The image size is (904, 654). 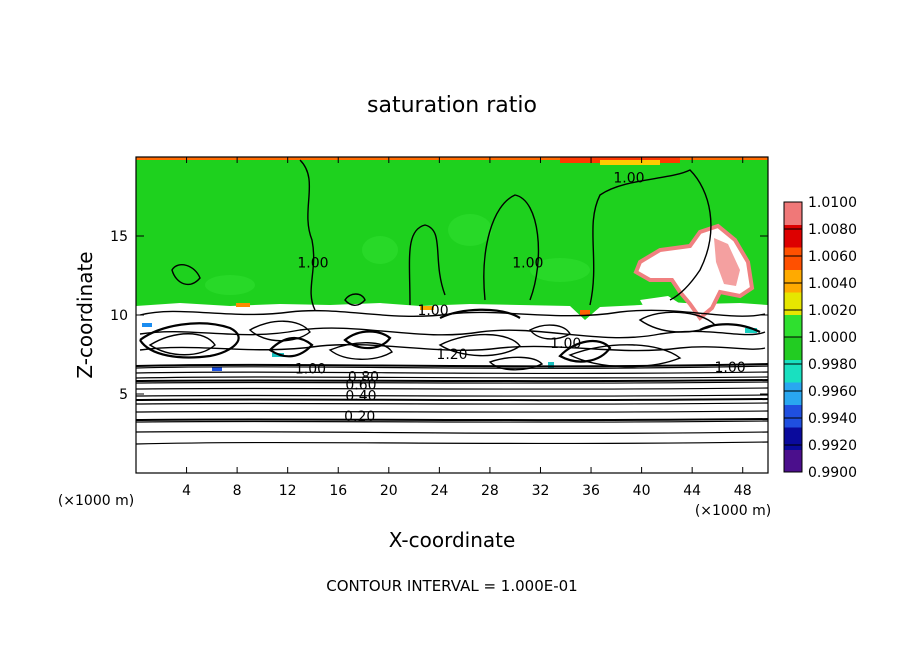 What do you see at coordinates (186, 491) in the screenshot?
I see `x-tick-label: 4` at bounding box center [186, 491].